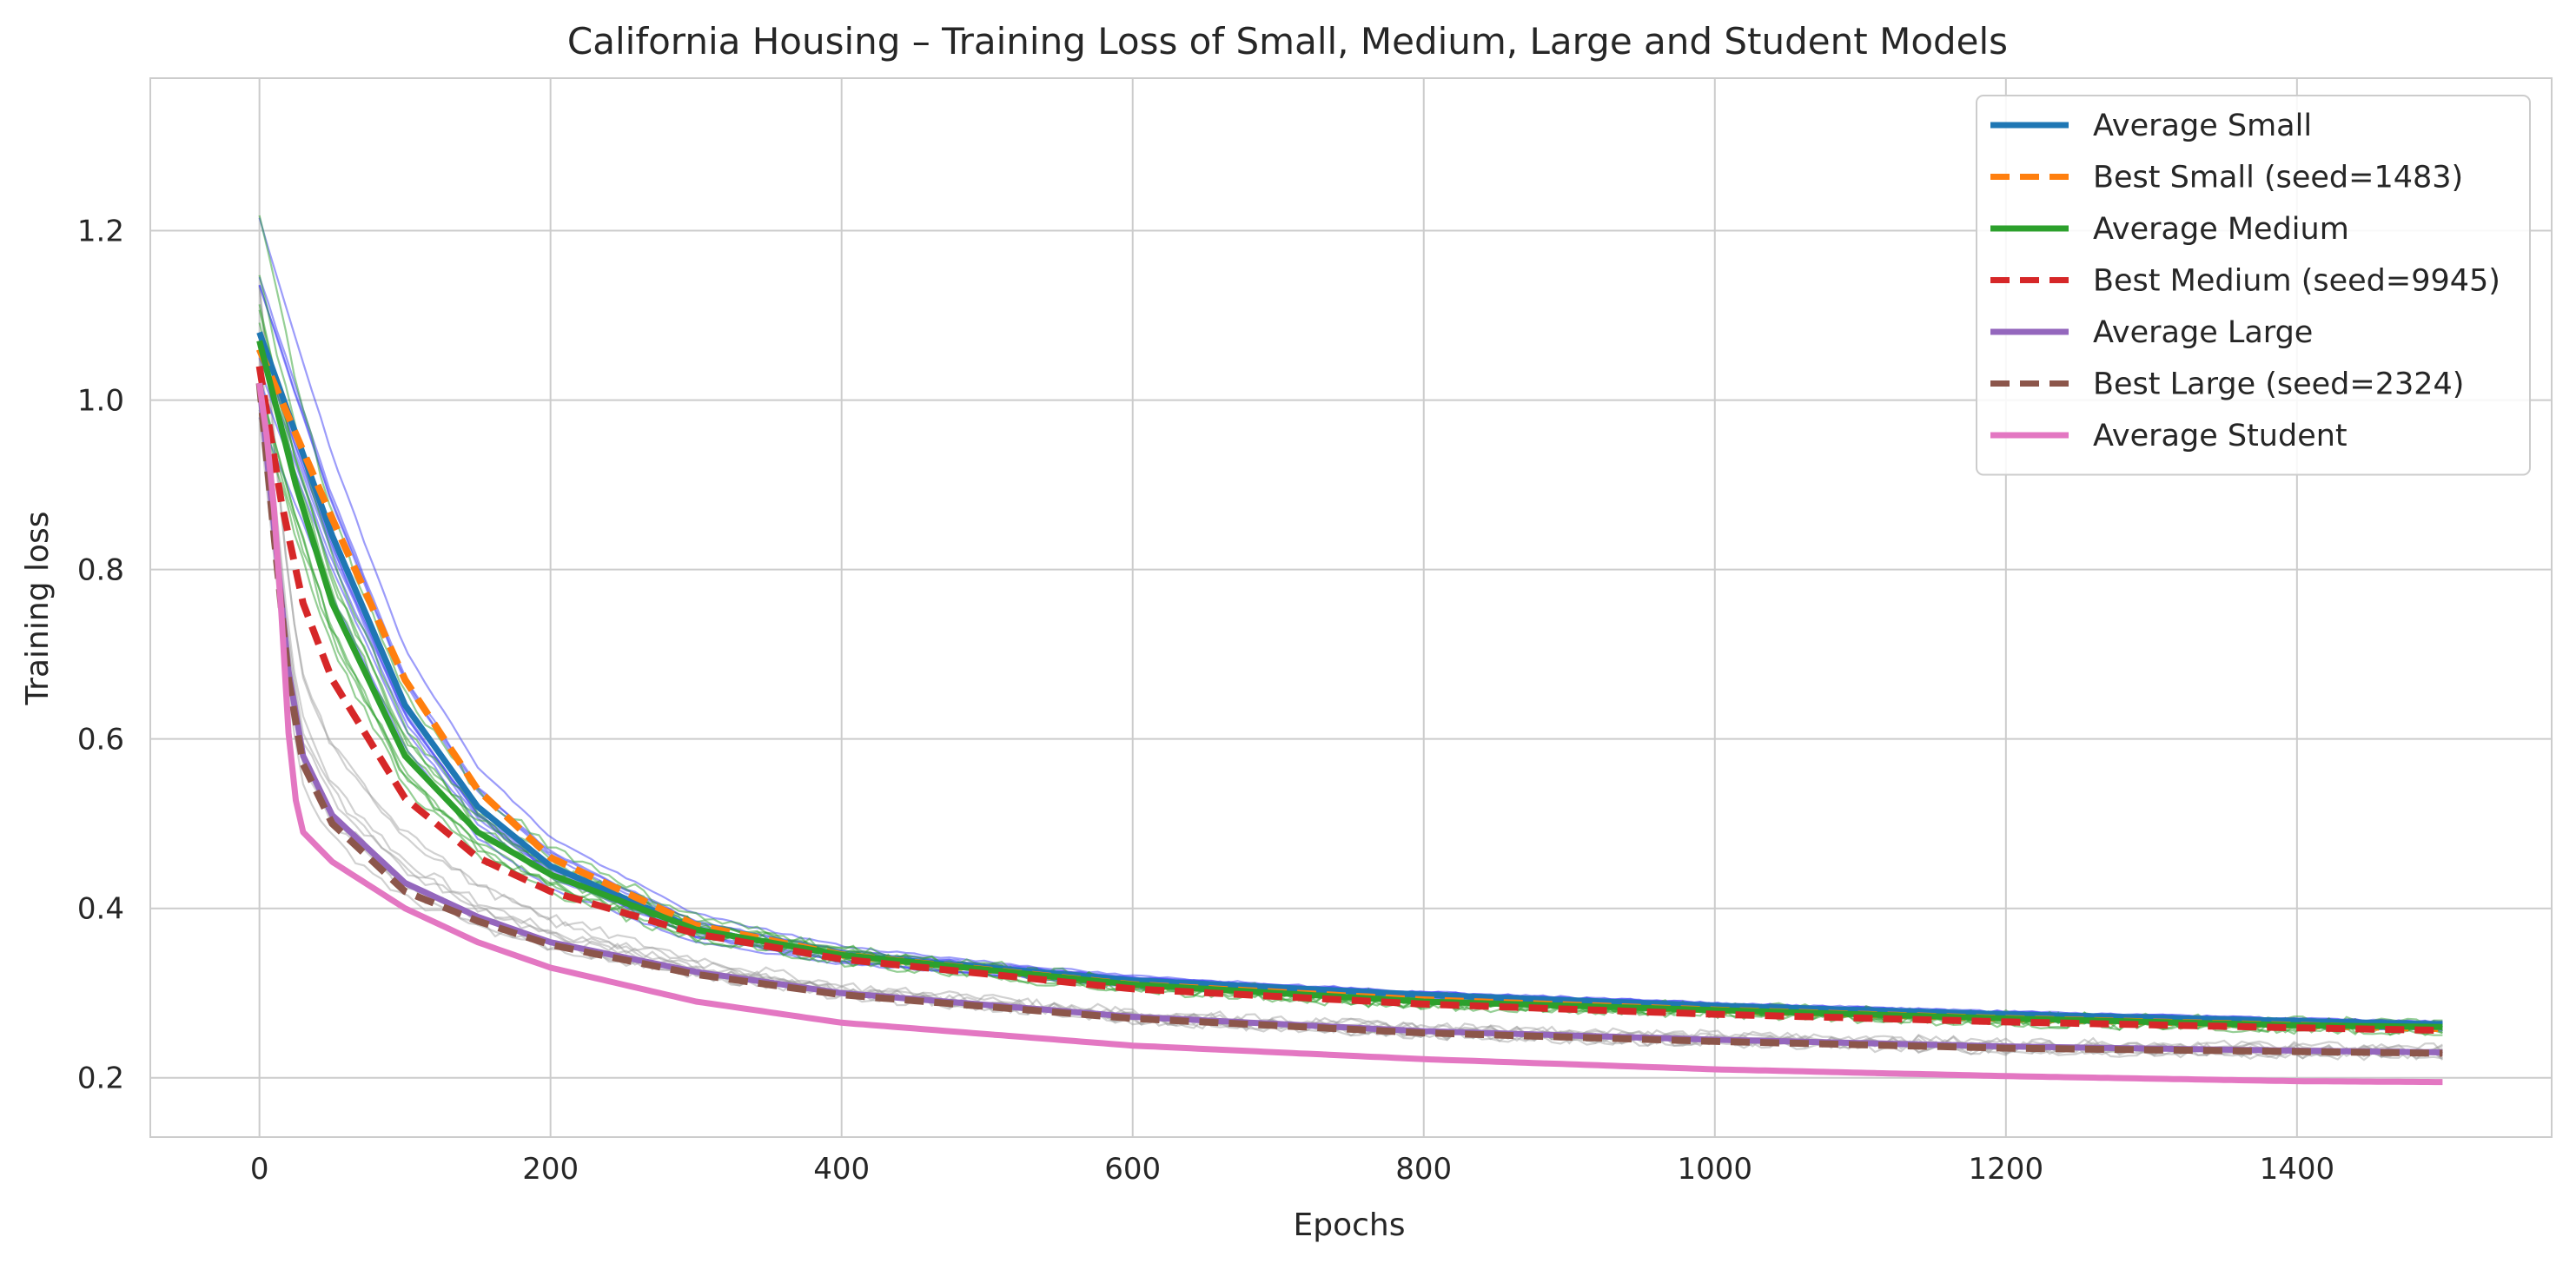  I want to click on x-tick-label: 1200, so click(2006, 1169).